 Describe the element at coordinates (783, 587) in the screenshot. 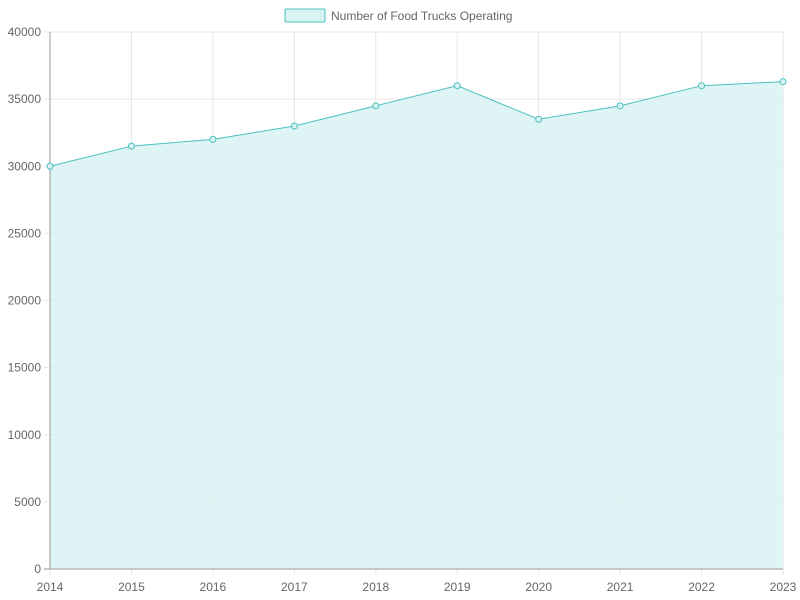

I see `x-tick-label: 2023` at that location.